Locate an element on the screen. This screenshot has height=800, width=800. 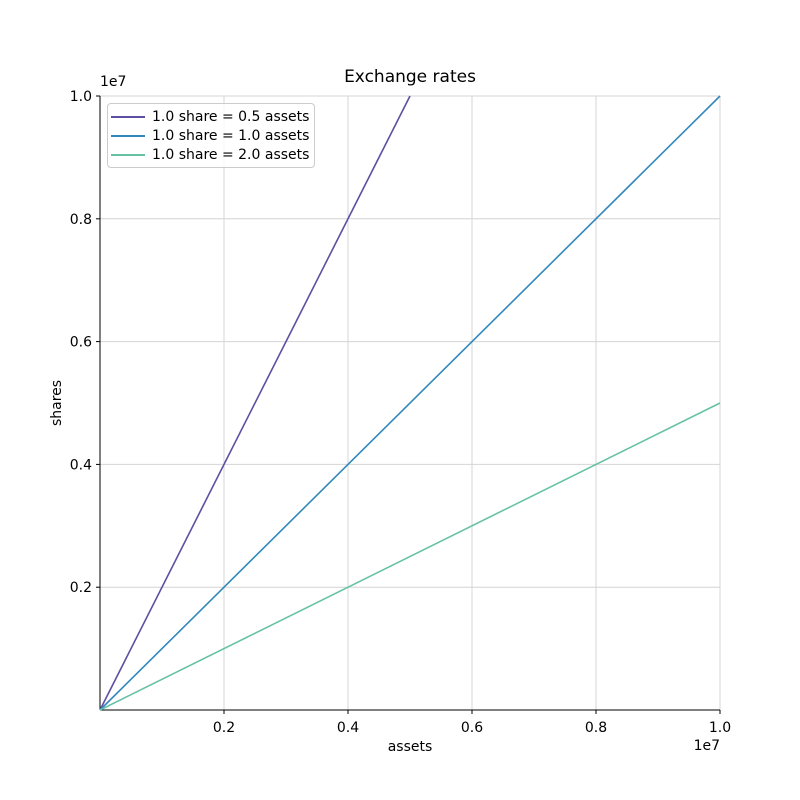
legend-item: 1.0 share = 1.0 assets is located at coordinates (210, 135).